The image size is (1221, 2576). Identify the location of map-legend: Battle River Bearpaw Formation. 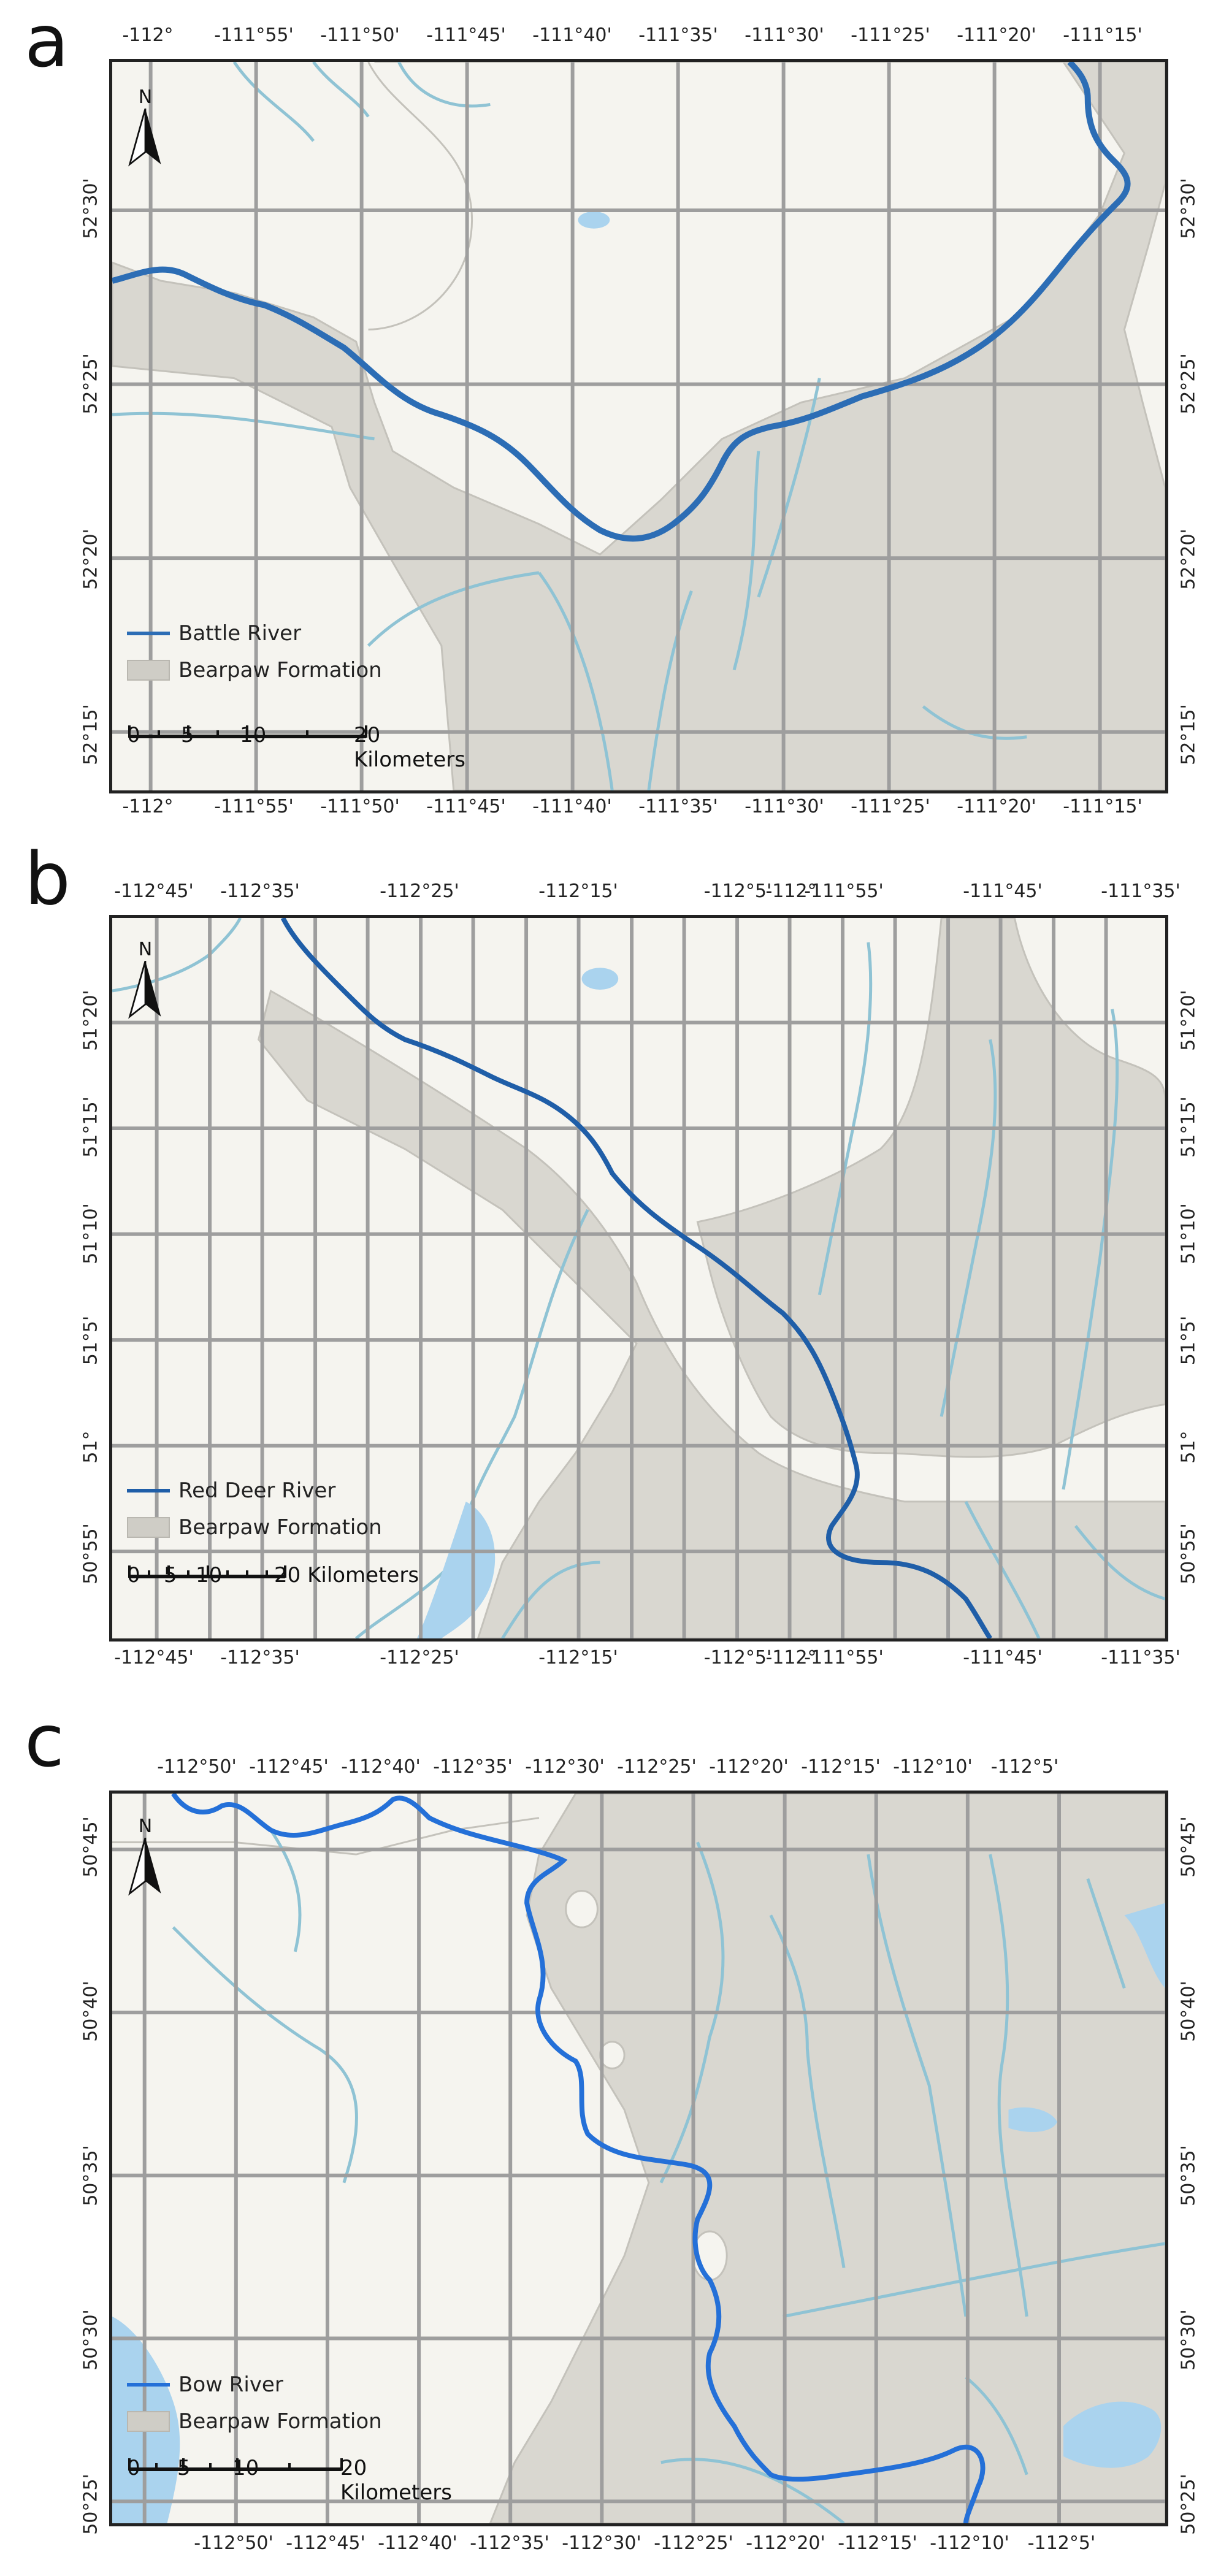
(254, 652).